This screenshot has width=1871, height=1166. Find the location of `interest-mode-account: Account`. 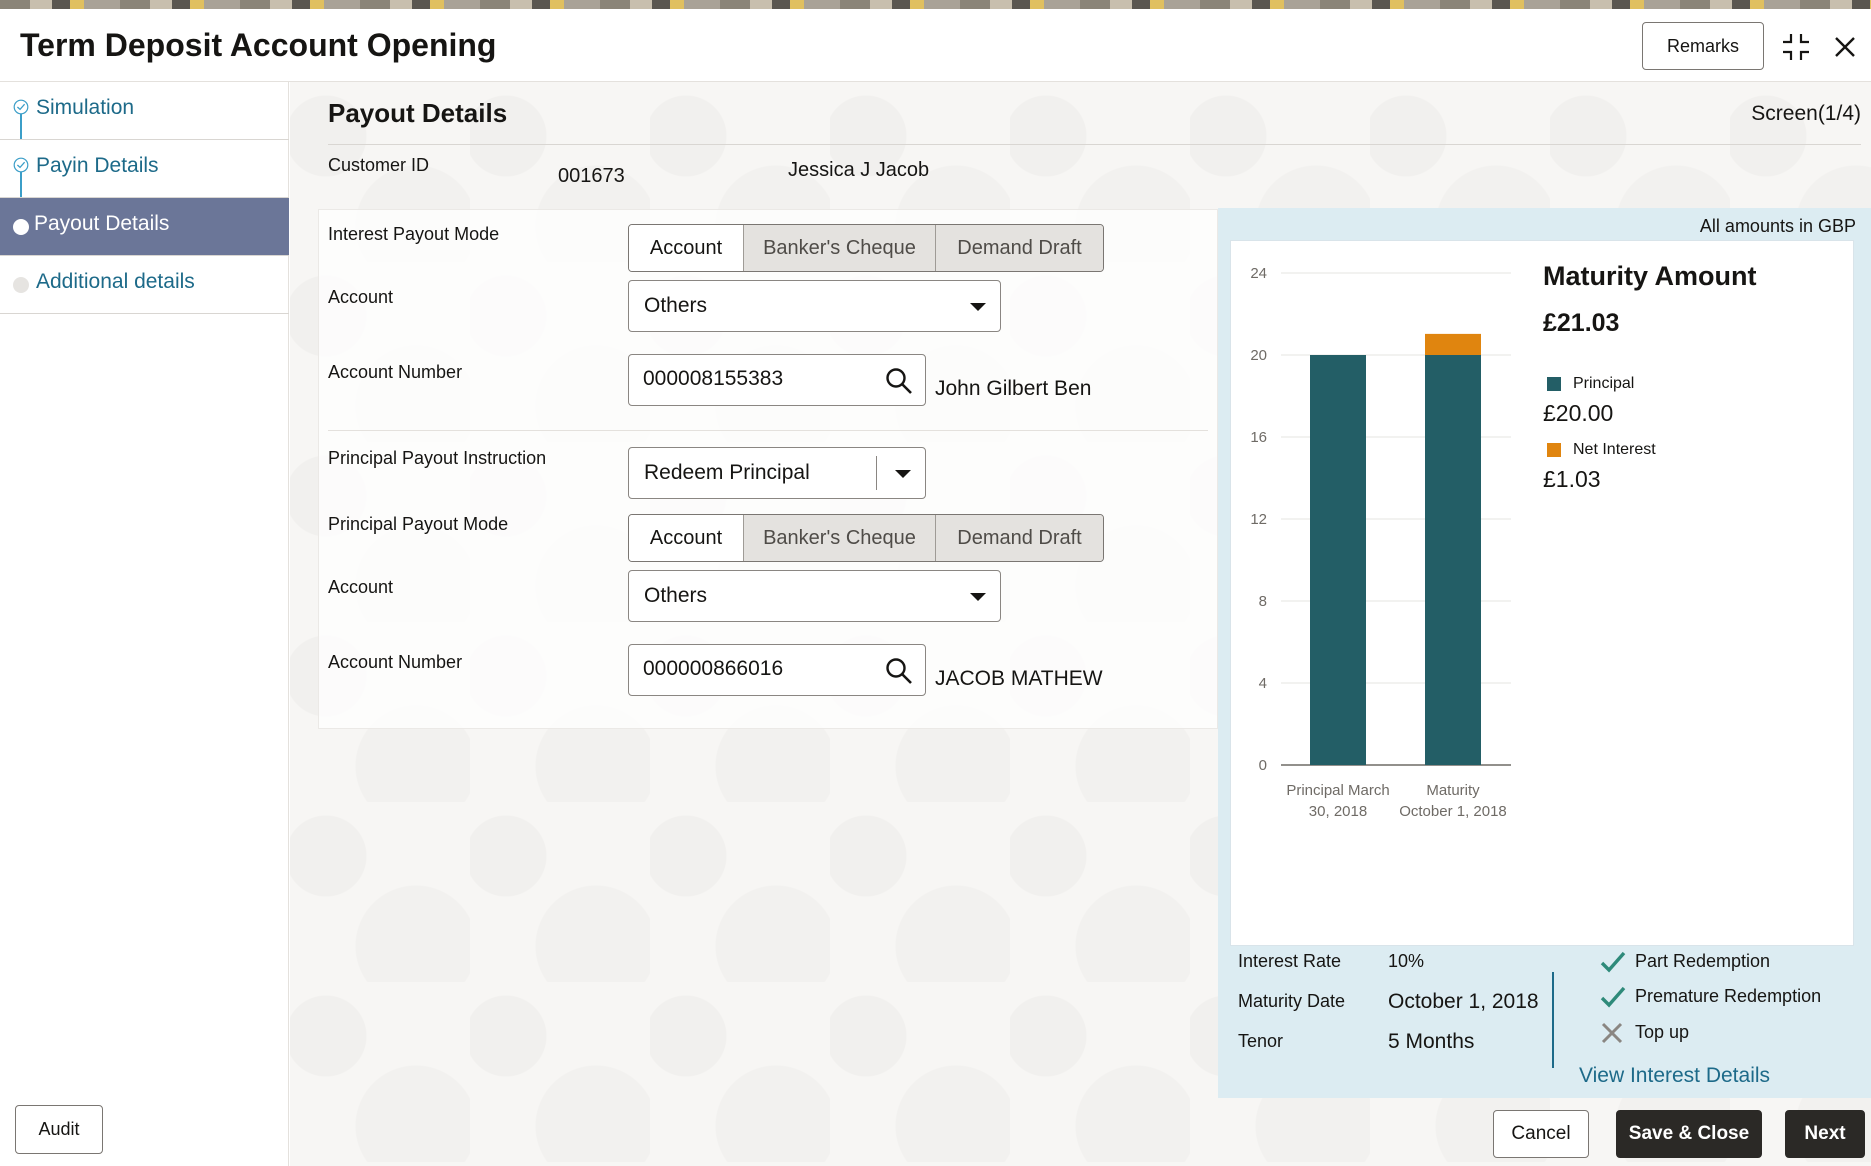

interest-mode-account: Account is located at coordinates (686, 248).